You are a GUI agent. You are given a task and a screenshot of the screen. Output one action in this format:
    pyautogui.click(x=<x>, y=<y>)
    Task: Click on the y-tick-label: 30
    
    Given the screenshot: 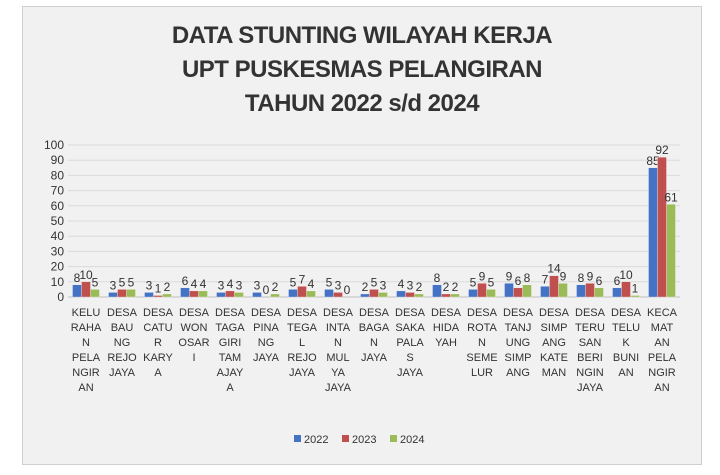 What is the action you would take?
    pyautogui.click(x=58, y=251)
    